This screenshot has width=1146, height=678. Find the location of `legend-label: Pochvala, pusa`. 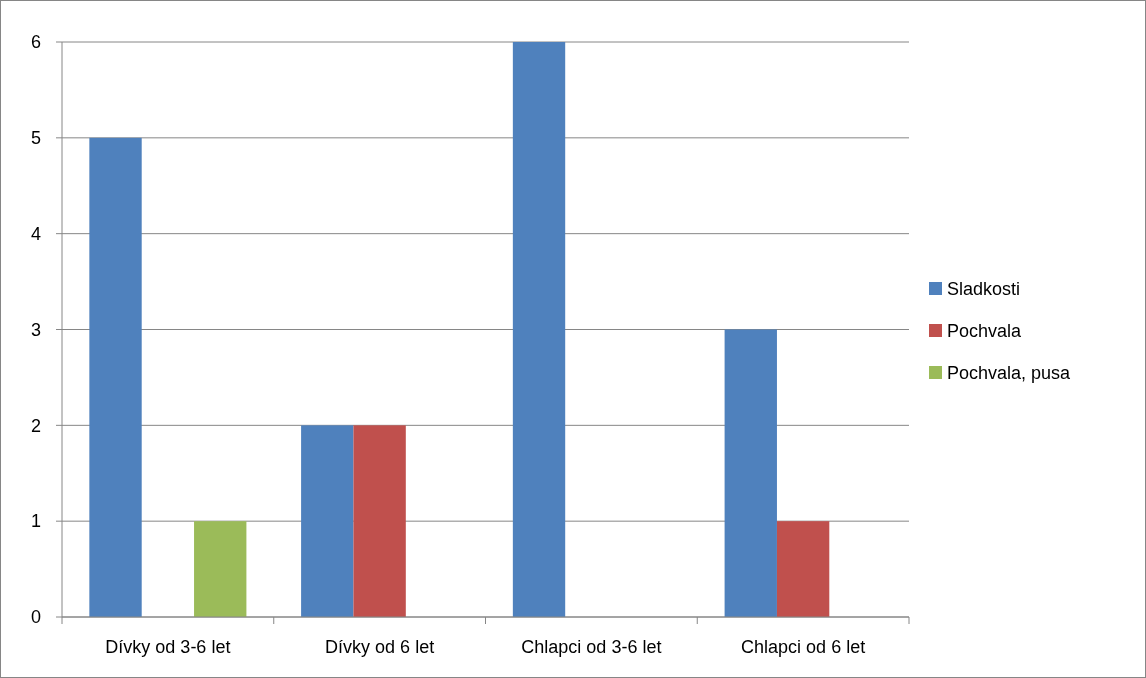

legend-label: Pochvala, pusa is located at coordinates (1009, 373).